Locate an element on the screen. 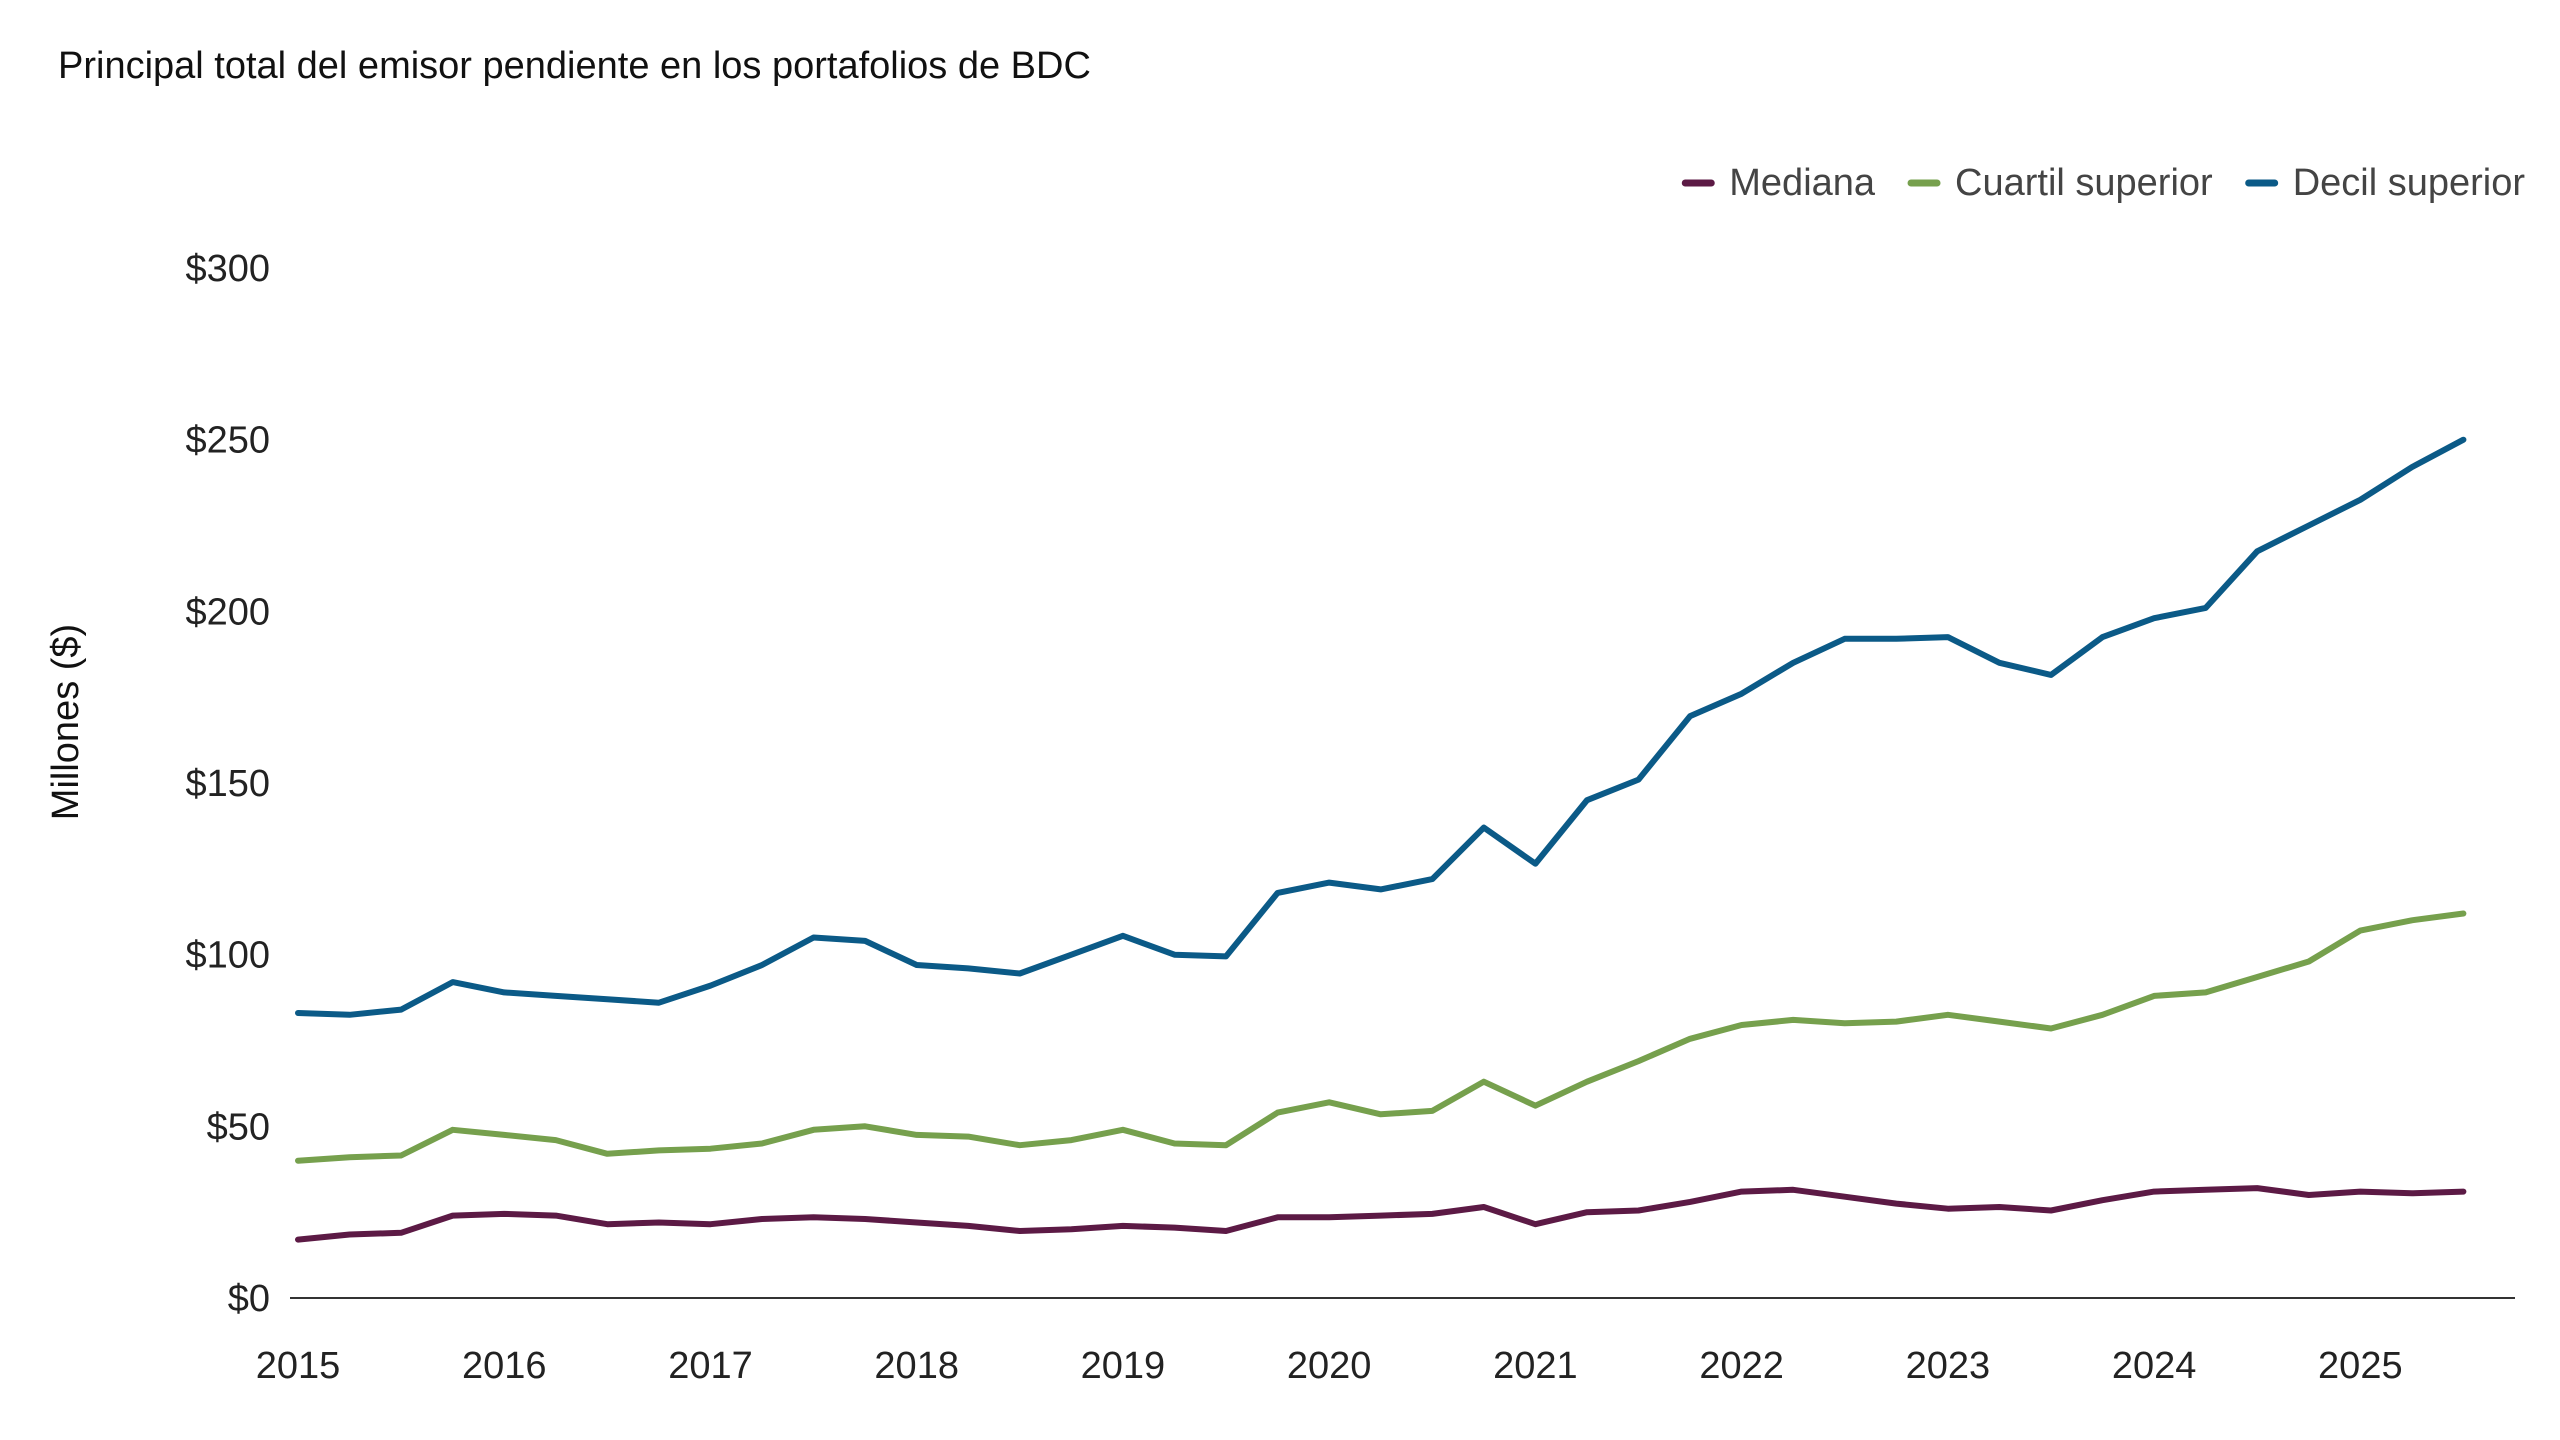 Image resolution: width=2560 pixels, height=1440 pixels. y-tick-label: $150 is located at coordinates (227, 784).